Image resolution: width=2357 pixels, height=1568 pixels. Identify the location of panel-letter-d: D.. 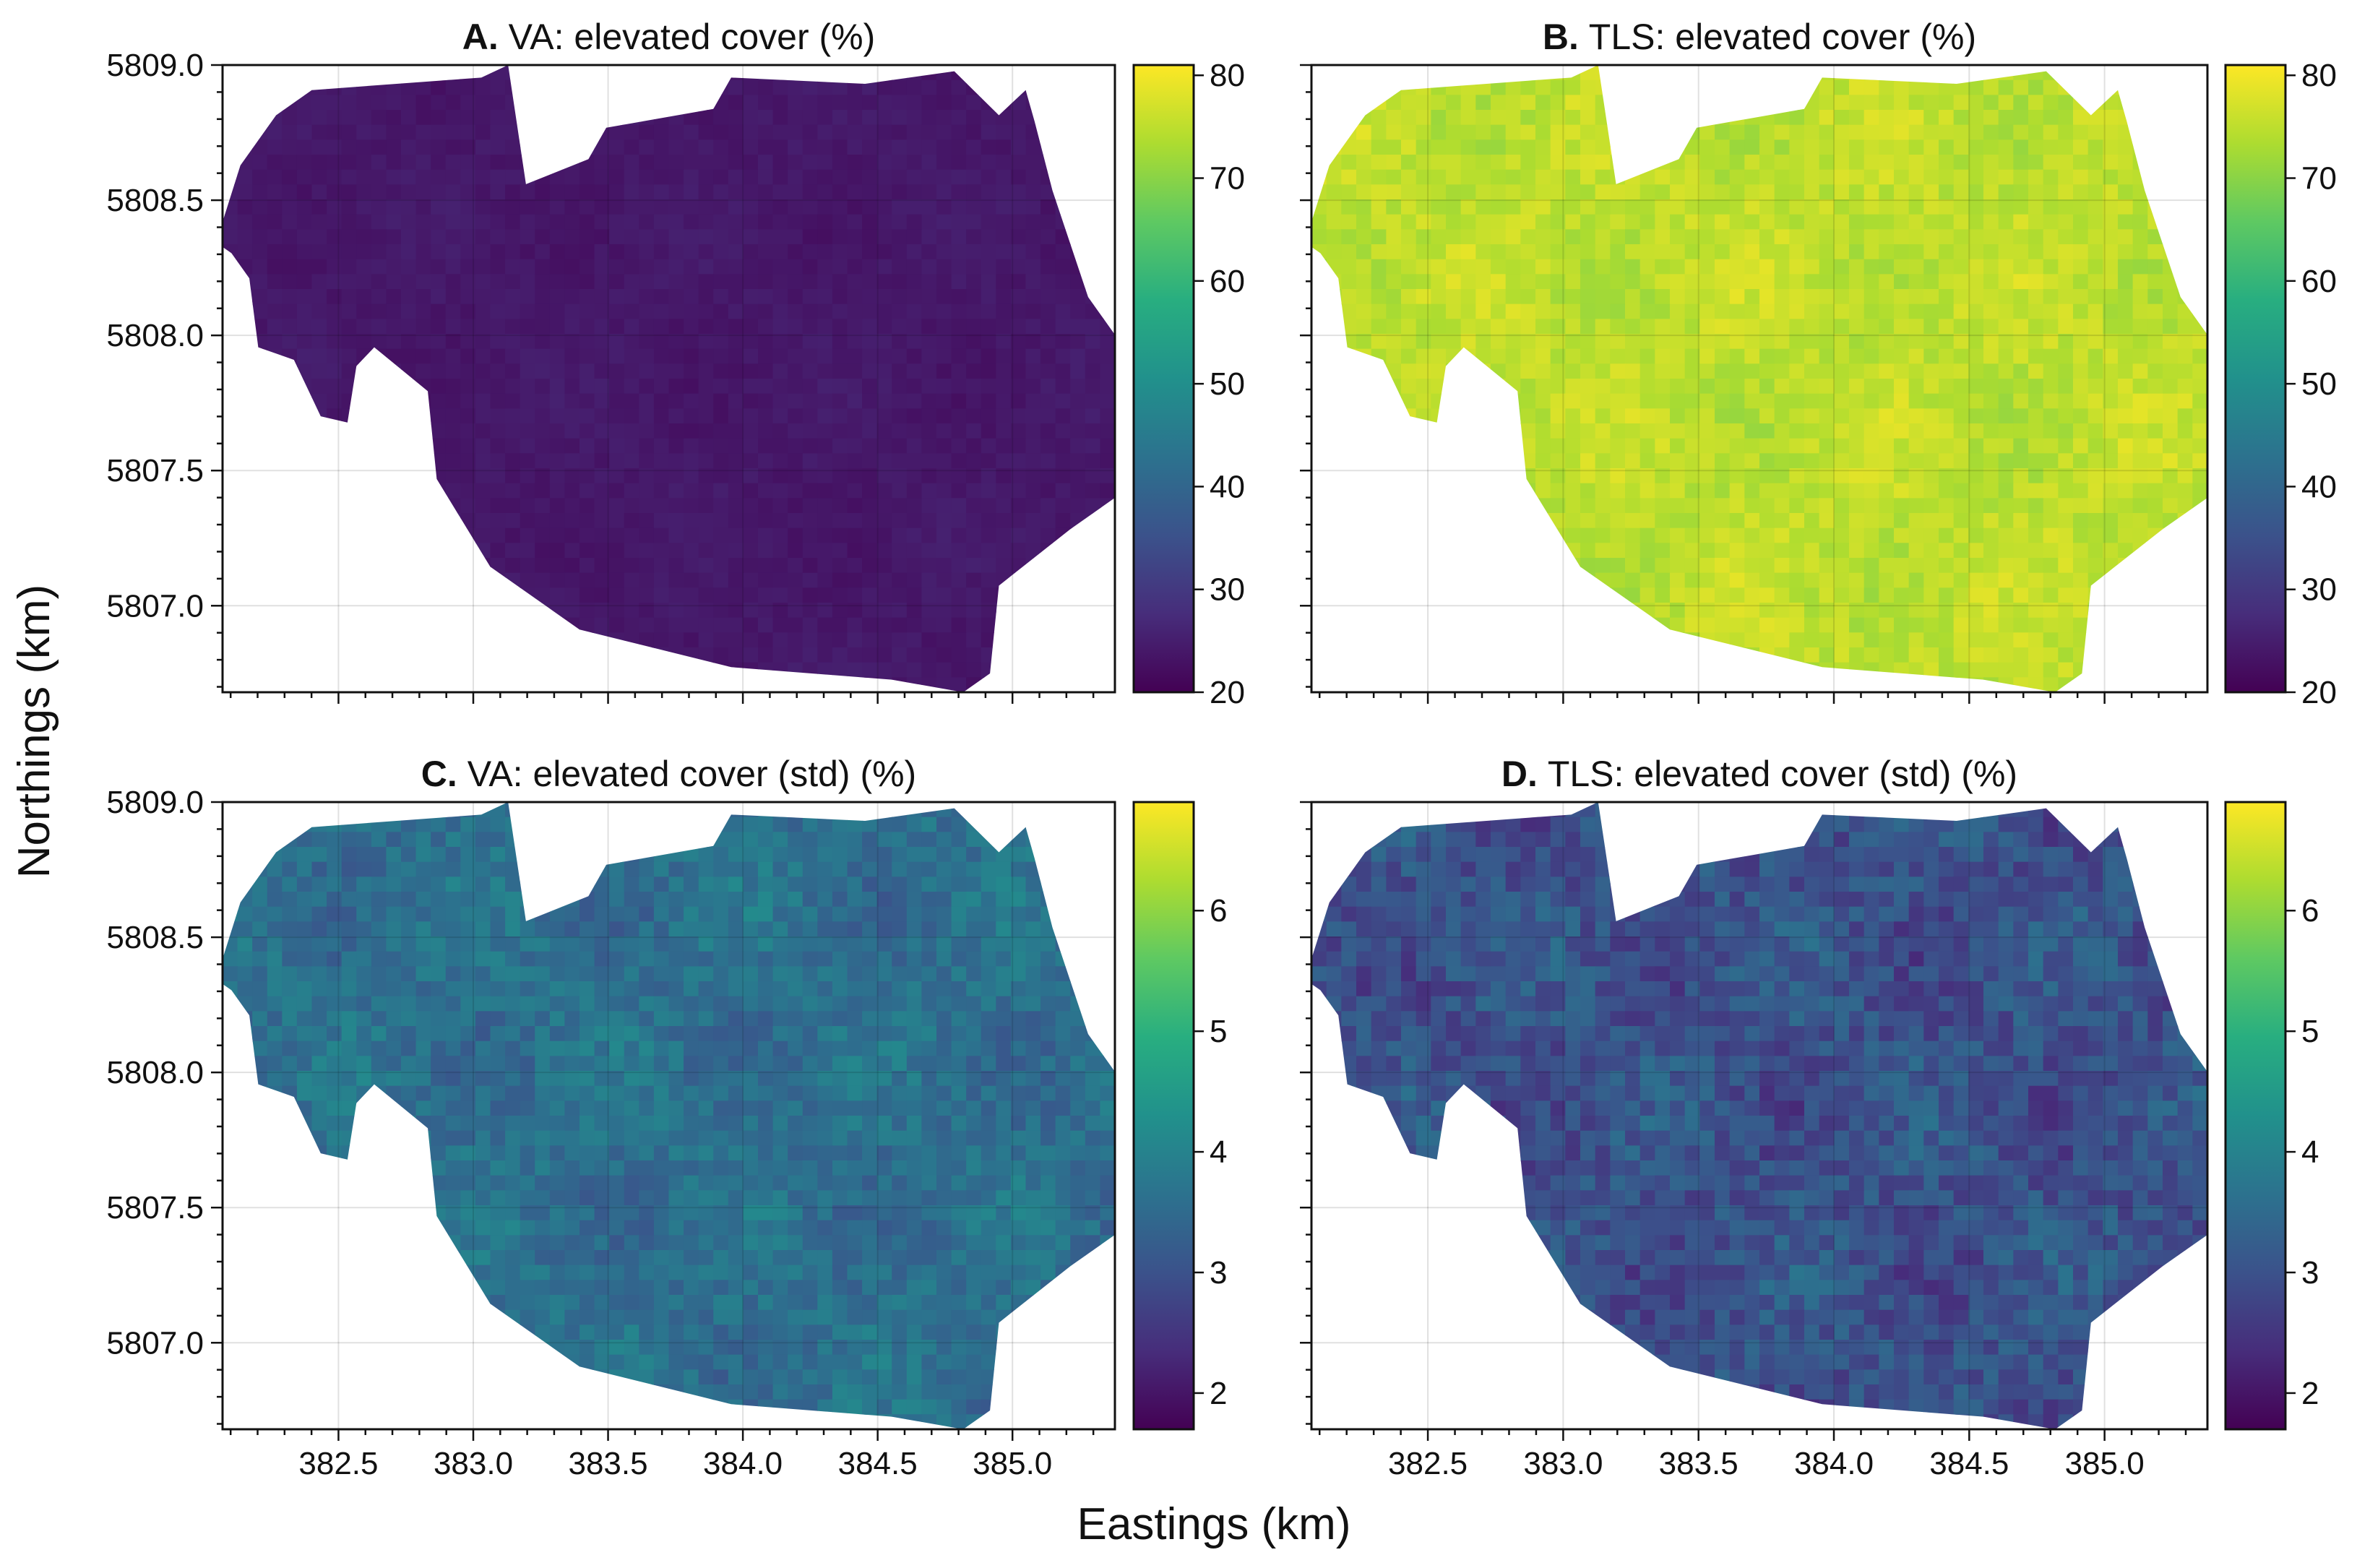
(1525, 774).